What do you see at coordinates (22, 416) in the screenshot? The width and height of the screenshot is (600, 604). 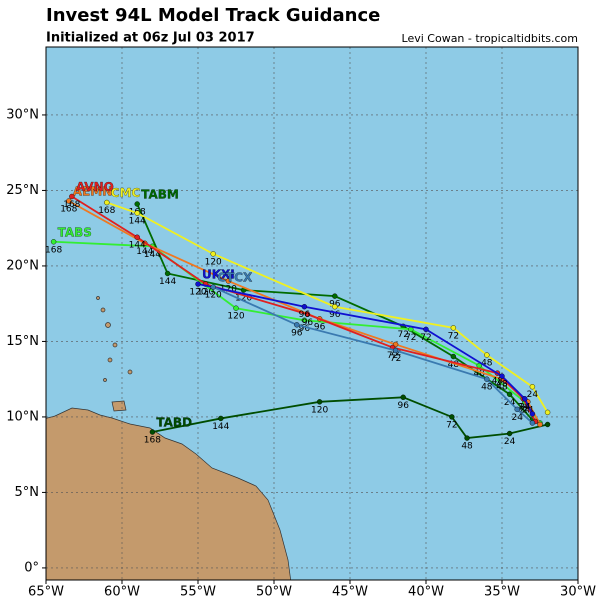 I see `y-tick-label: 10°N` at bounding box center [22, 416].